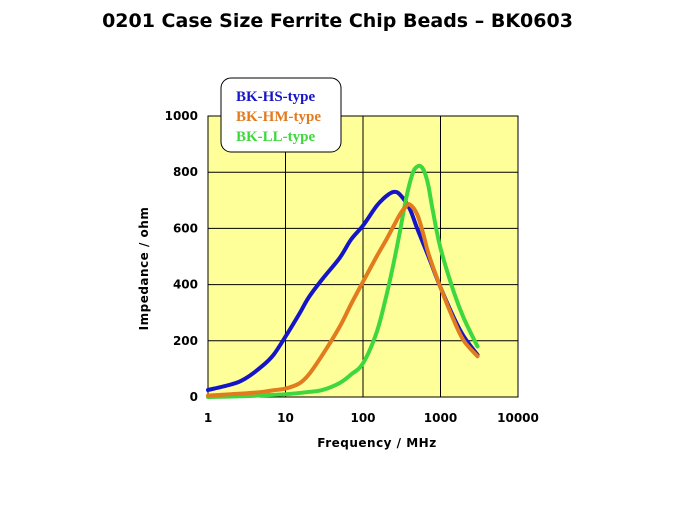 The width and height of the screenshot is (675, 506). I want to click on x-tick-label: 10, so click(285, 418).